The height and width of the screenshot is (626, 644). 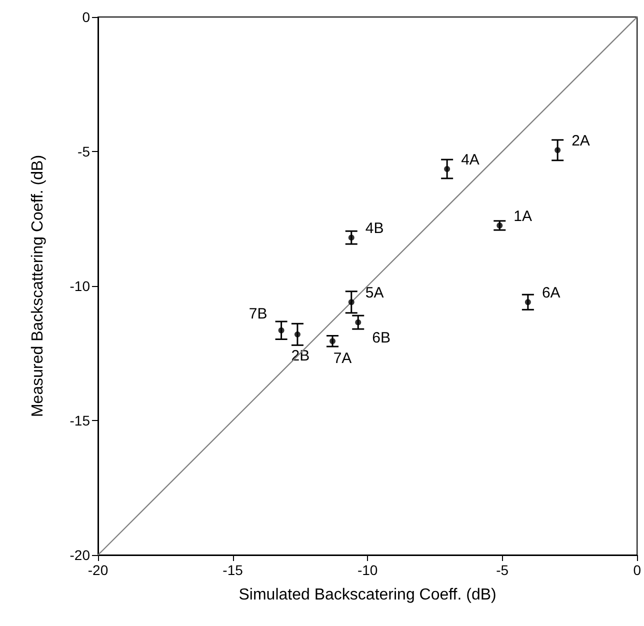 What do you see at coordinates (80, 555) in the screenshot?
I see `y-tick-label: -20` at bounding box center [80, 555].